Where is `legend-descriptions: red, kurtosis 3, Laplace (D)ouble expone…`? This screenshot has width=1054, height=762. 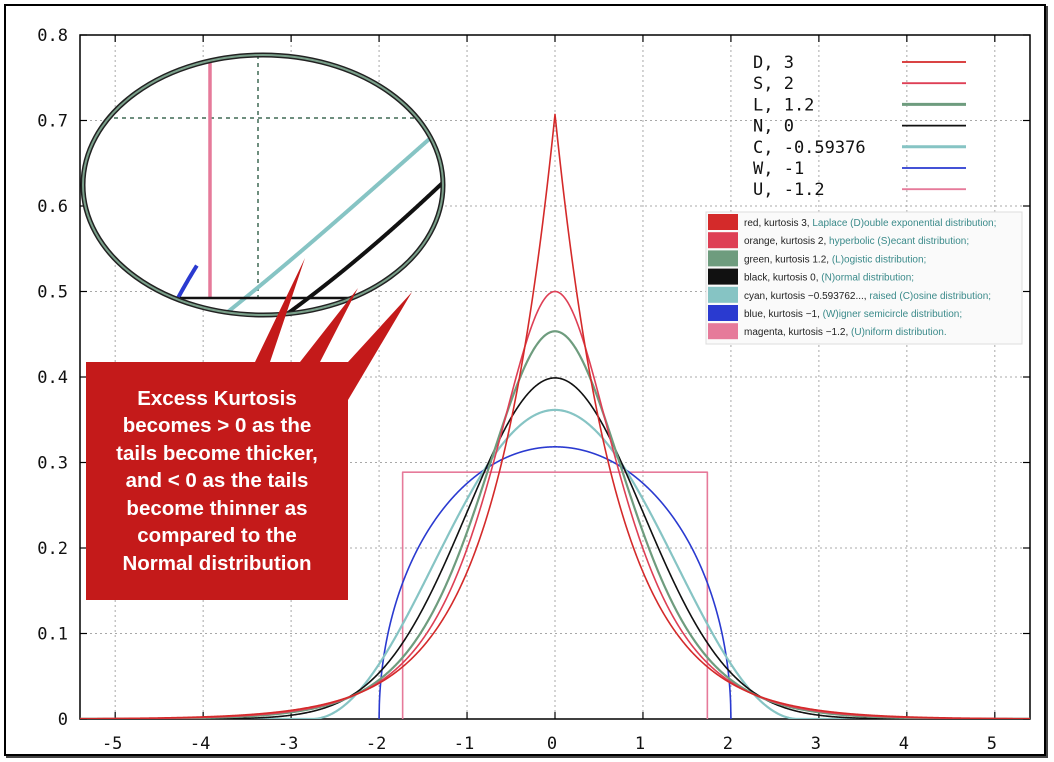 legend-descriptions: red, kurtosis 3, Laplace (D)ouble expone… is located at coordinates (864, 278).